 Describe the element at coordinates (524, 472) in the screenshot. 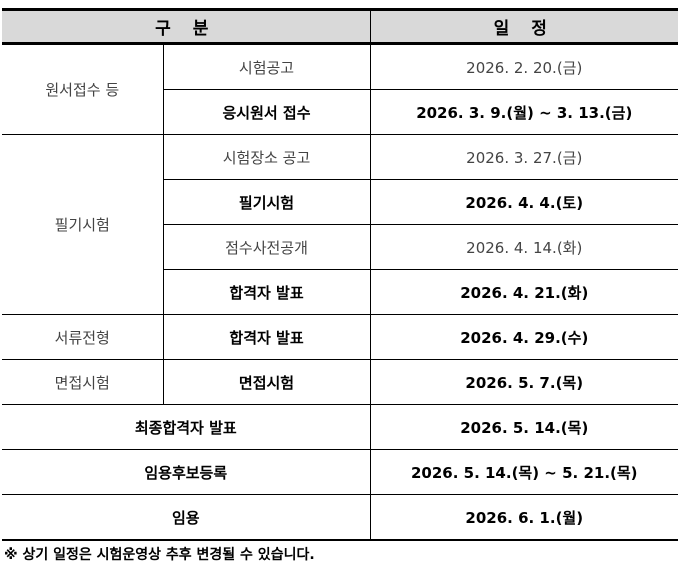

I see `date-cell: 2026. 5. 14.(목) ~ 5. 21.(목)` at that location.